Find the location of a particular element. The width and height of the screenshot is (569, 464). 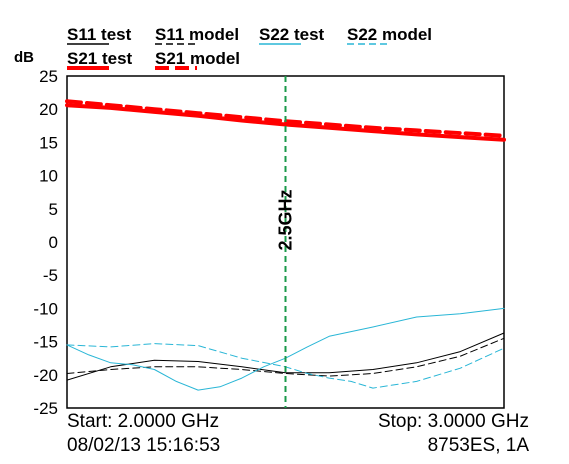

legend-label-s22-model: S22 model is located at coordinates (389, 34).